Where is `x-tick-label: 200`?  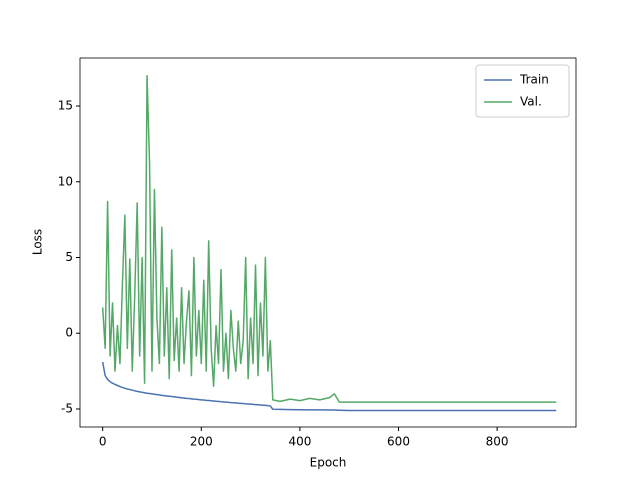 x-tick-label: 200 is located at coordinates (201, 442).